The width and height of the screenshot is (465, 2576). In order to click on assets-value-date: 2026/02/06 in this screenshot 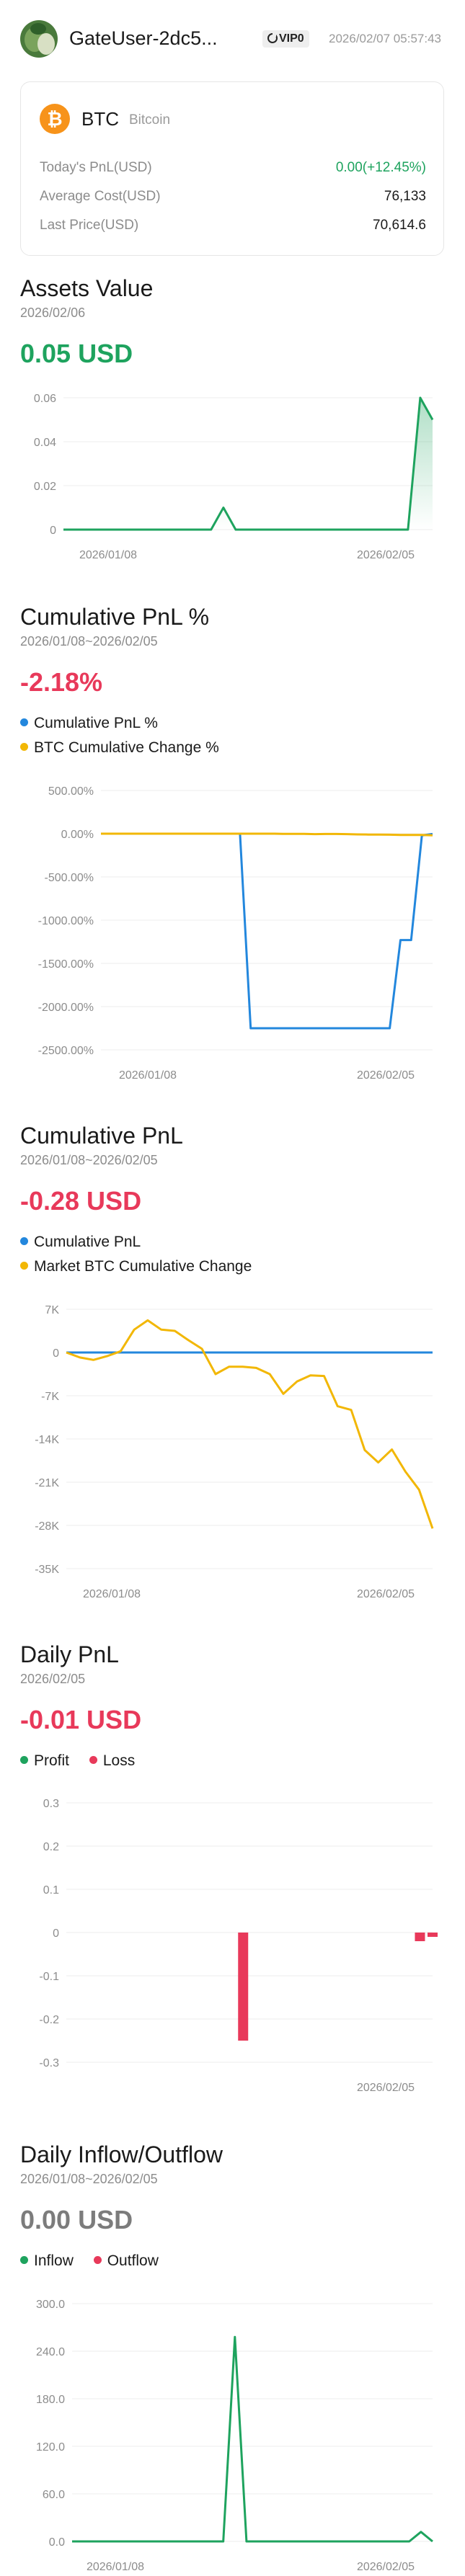, I will do `click(53, 313)`.